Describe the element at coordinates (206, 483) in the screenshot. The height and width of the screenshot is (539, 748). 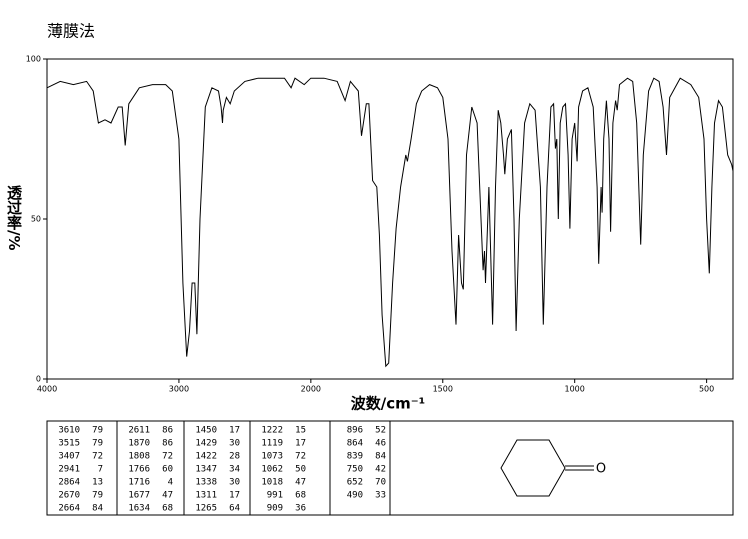
I see `peak-wavenumber: 1338` at that location.